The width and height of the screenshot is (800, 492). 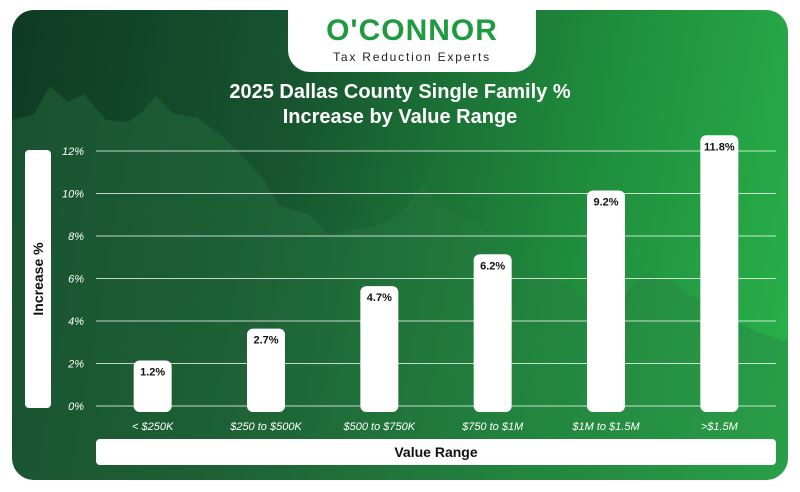 What do you see at coordinates (76, 237) in the screenshot?
I see `y-tick-label: 8%` at bounding box center [76, 237].